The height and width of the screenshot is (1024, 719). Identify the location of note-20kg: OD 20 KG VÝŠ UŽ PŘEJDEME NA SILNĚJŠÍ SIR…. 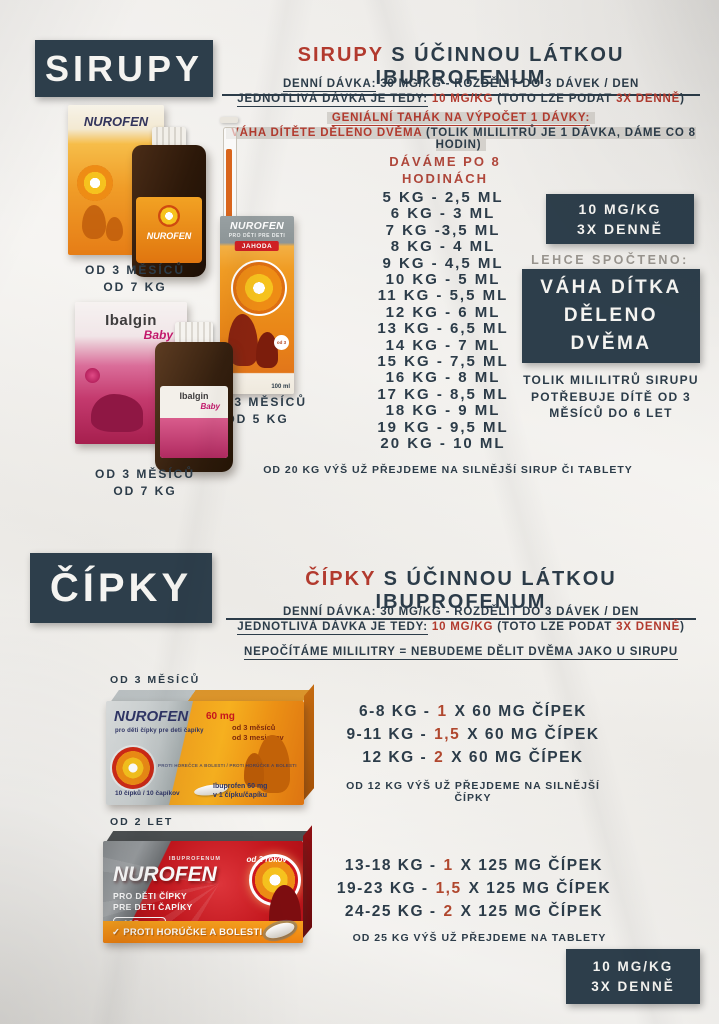
(448, 470).